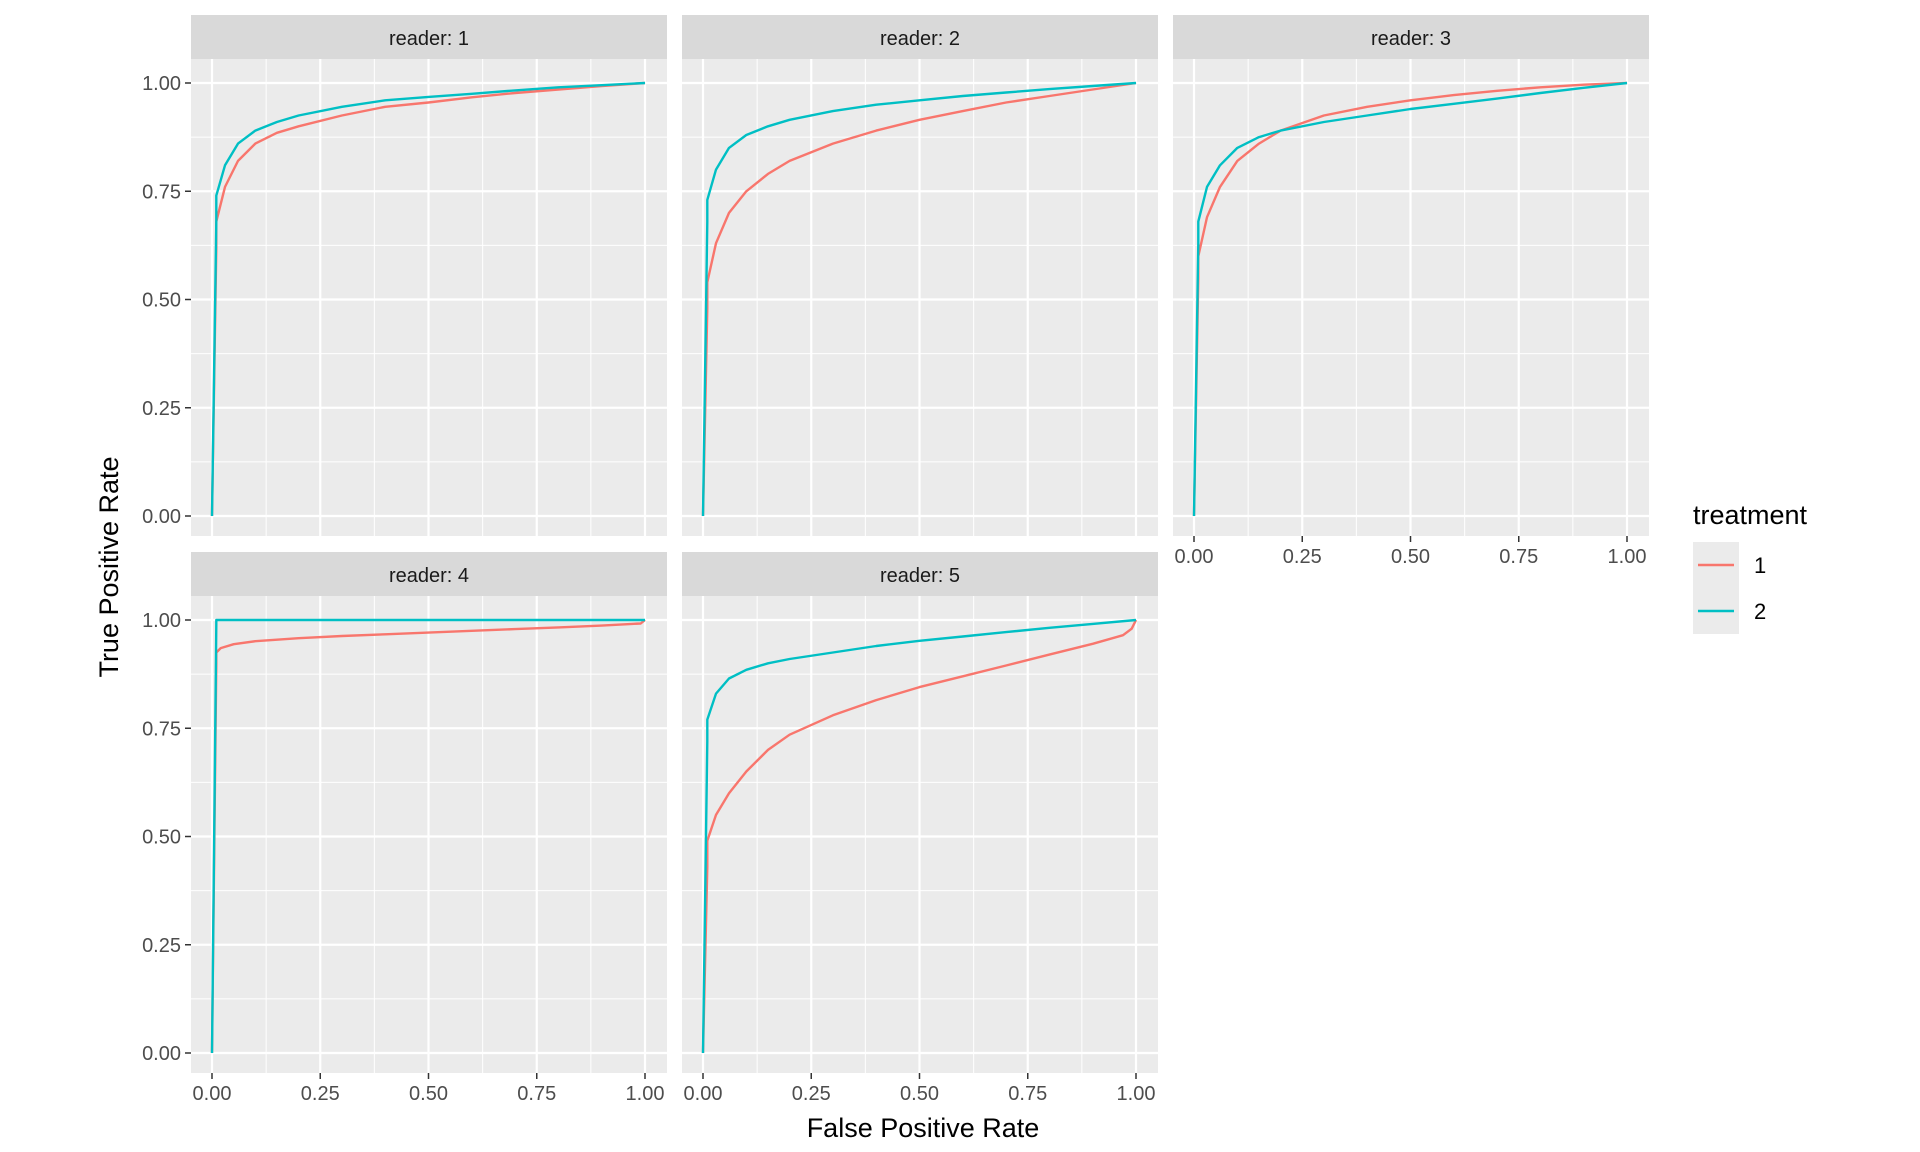 This screenshot has width=1920, height=1152. I want to click on facet-panel: reader: 4, so click(429, 812).